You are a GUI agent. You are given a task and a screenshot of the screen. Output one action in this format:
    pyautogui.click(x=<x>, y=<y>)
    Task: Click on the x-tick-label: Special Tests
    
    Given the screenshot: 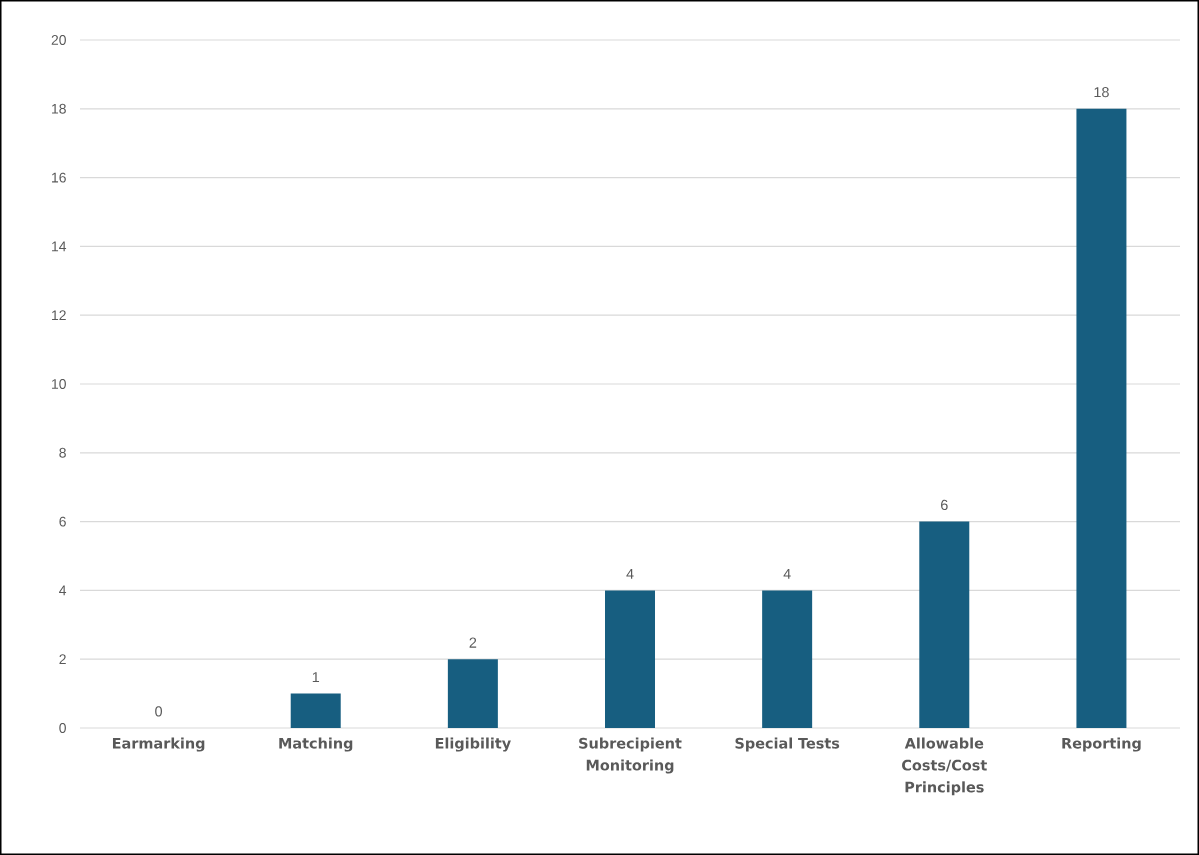 What is the action you would take?
    pyautogui.click(x=787, y=744)
    